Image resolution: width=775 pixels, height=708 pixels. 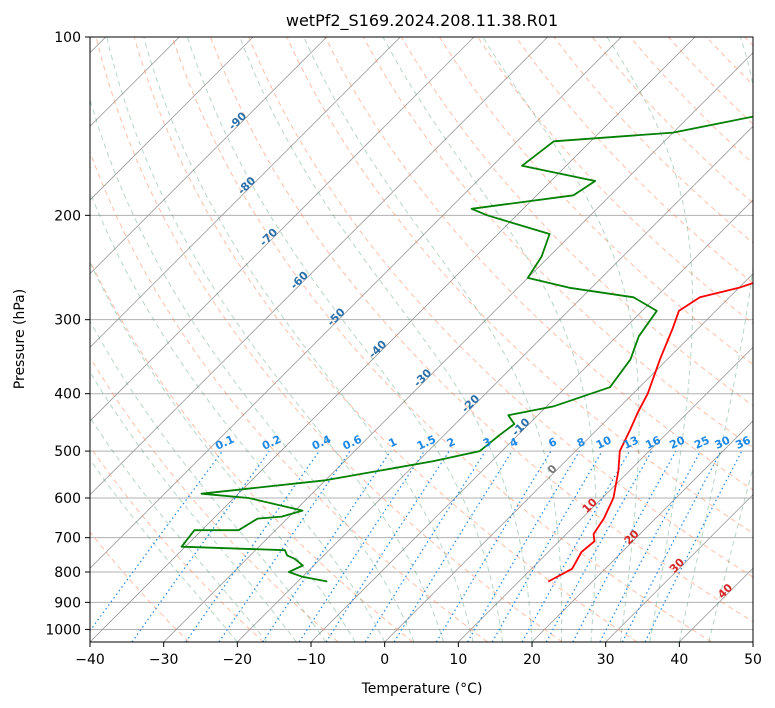 I want to click on mixing-ratio-label: 16, so click(x=653, y=442).